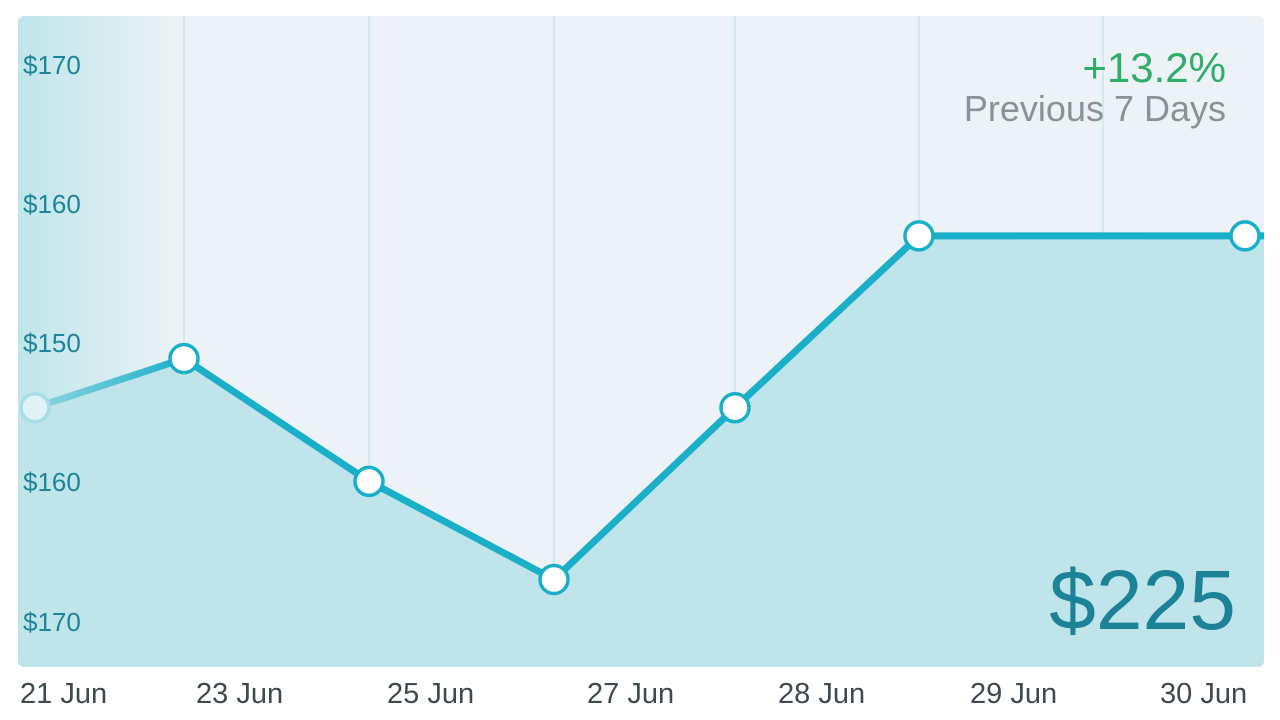 The width and height of the screenshot is (1280, 720). Describe the element at coordinates (1204, 694) in the screenshot. I see `x-tick-label: 30 Jun` at that location.